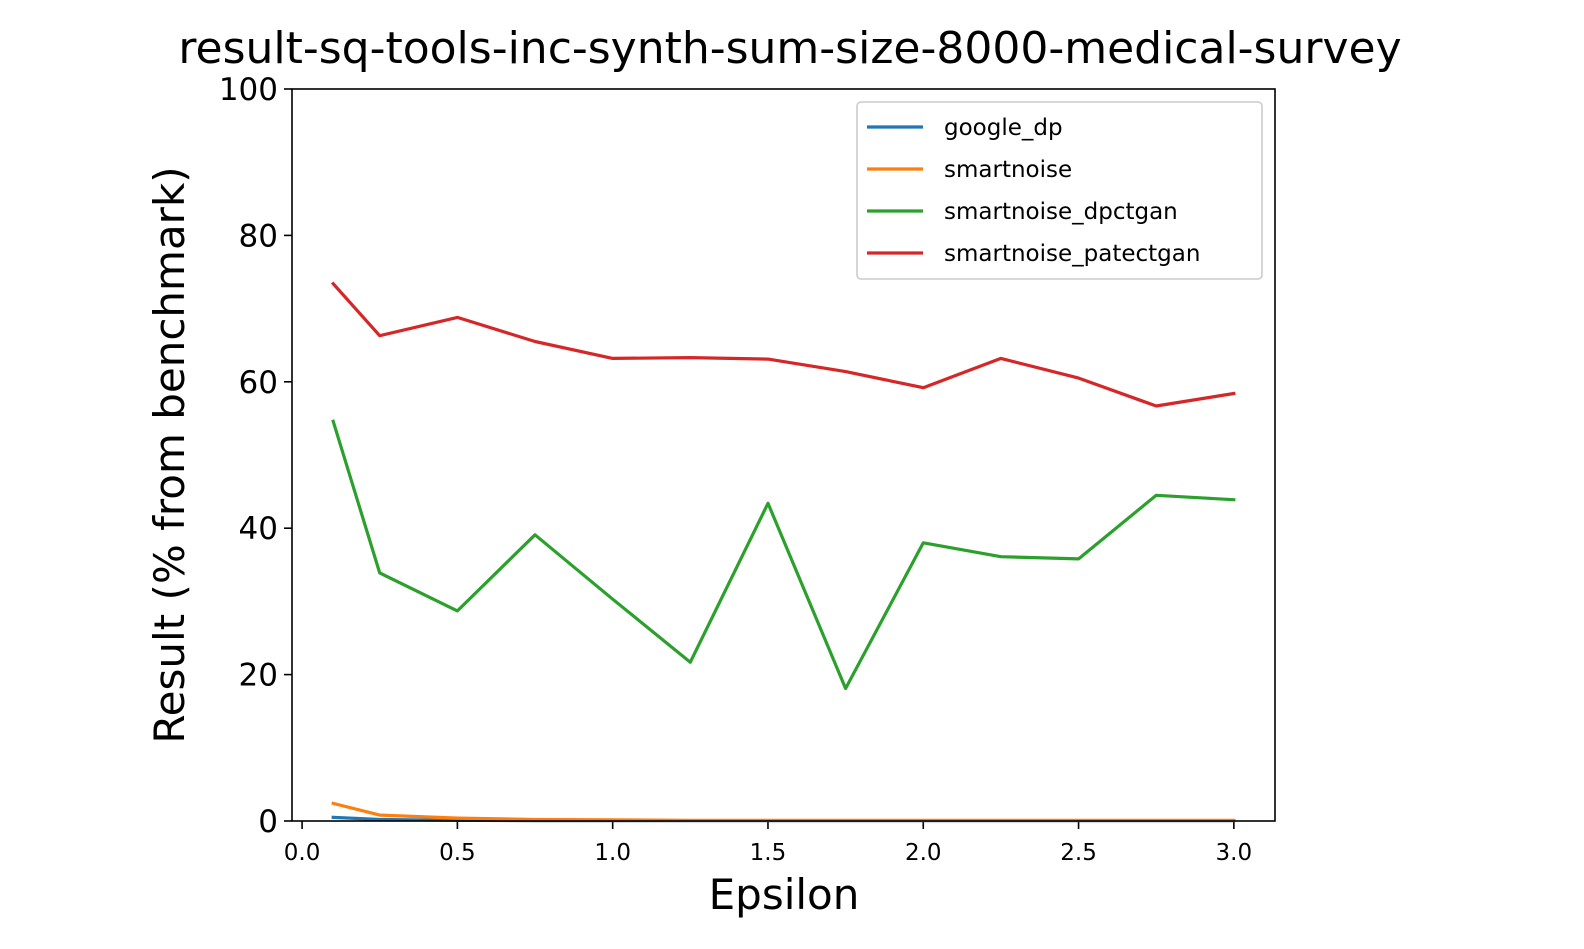  Describe the element at coordinates (258, 529) in the screenshot. I see `y-tick-label: 40` at that location.